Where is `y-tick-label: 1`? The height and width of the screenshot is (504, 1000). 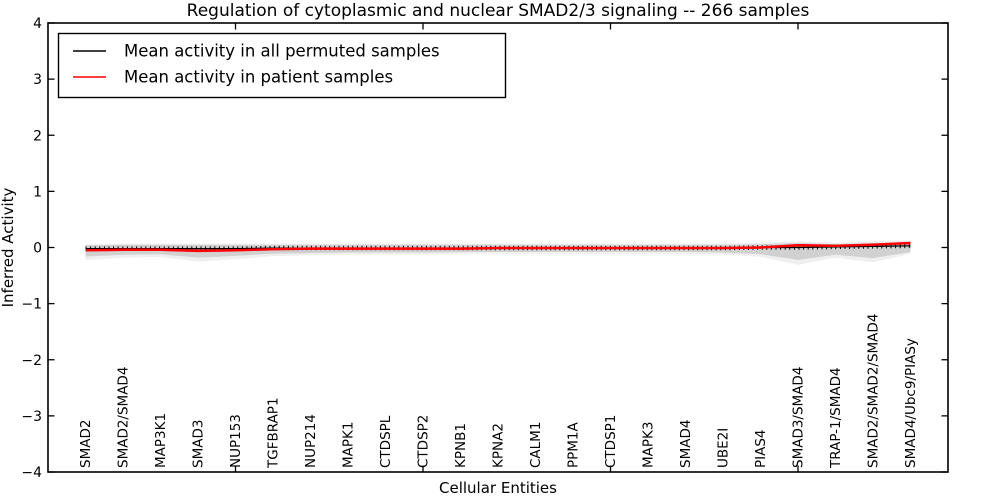 y-tick-label: 1 is located at coordinates (37, 192).